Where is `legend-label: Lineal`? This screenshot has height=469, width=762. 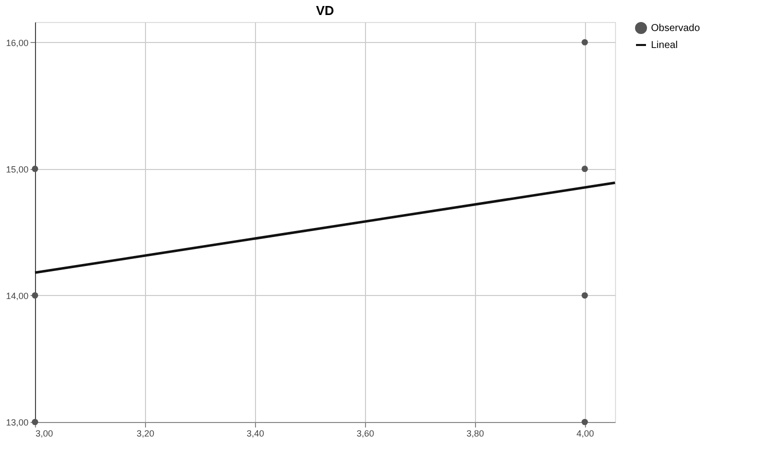
legend-label: Lineal is located at coordinates (664, 45).